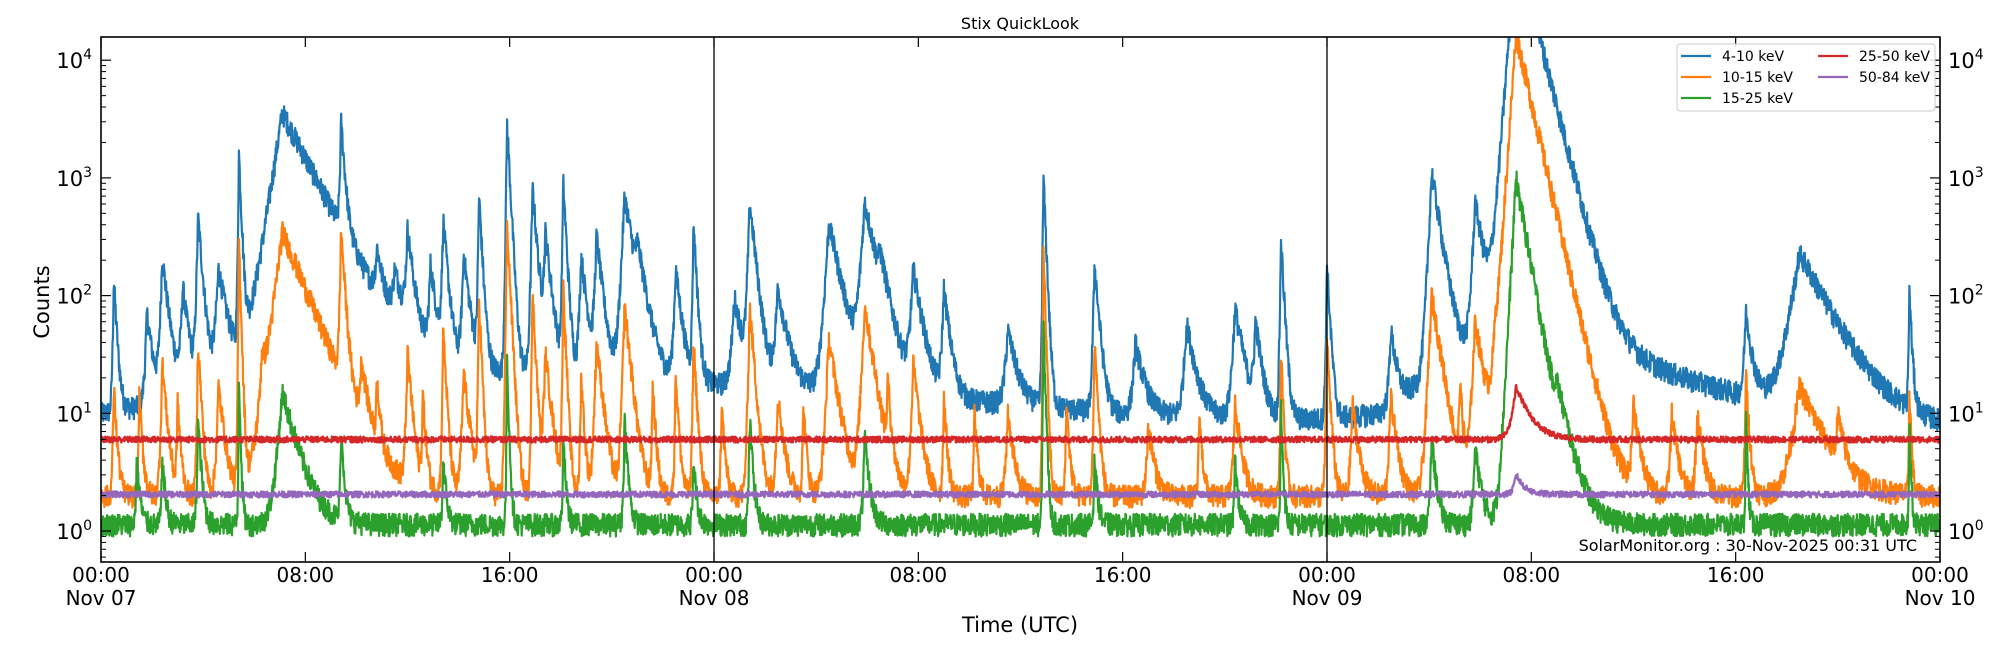  I want to click on y-tick-label-right: 103, so click(1966, 178).